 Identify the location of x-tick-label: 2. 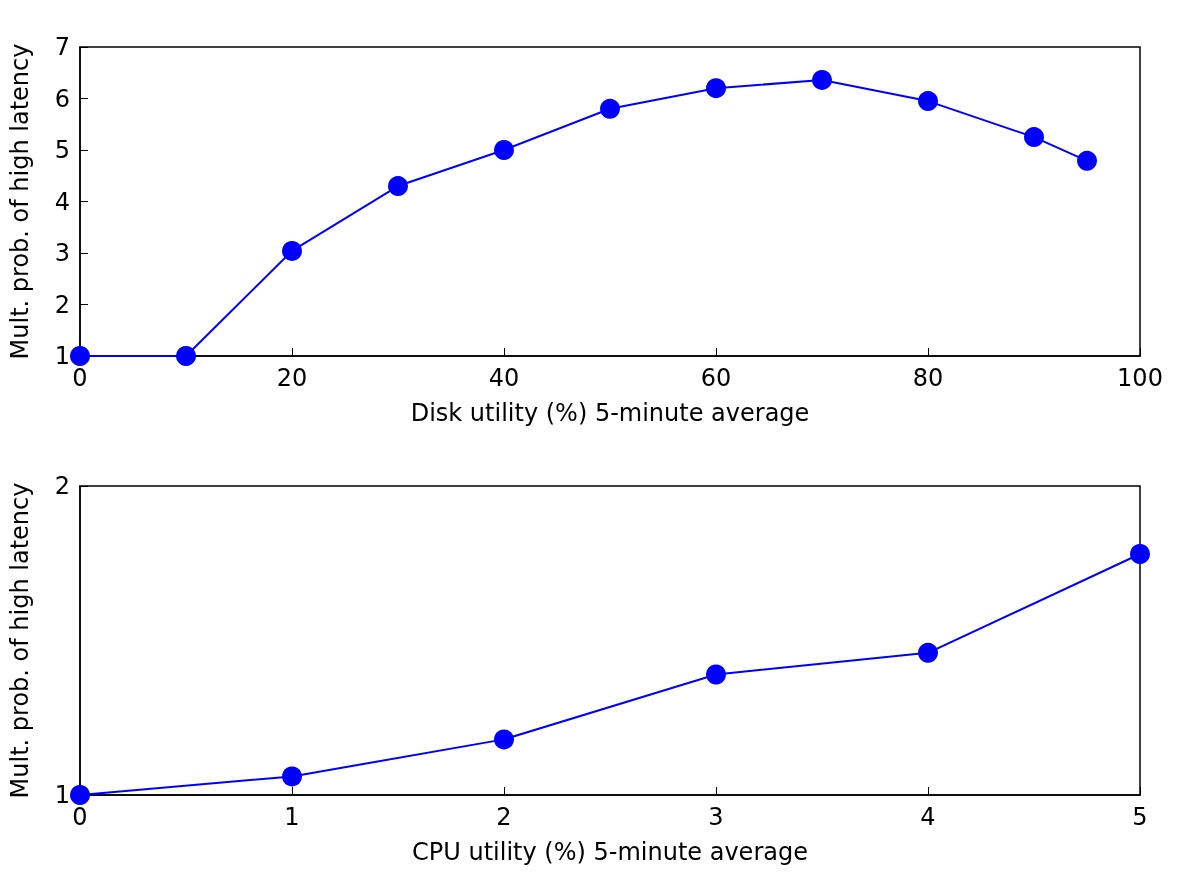
(504, 817).